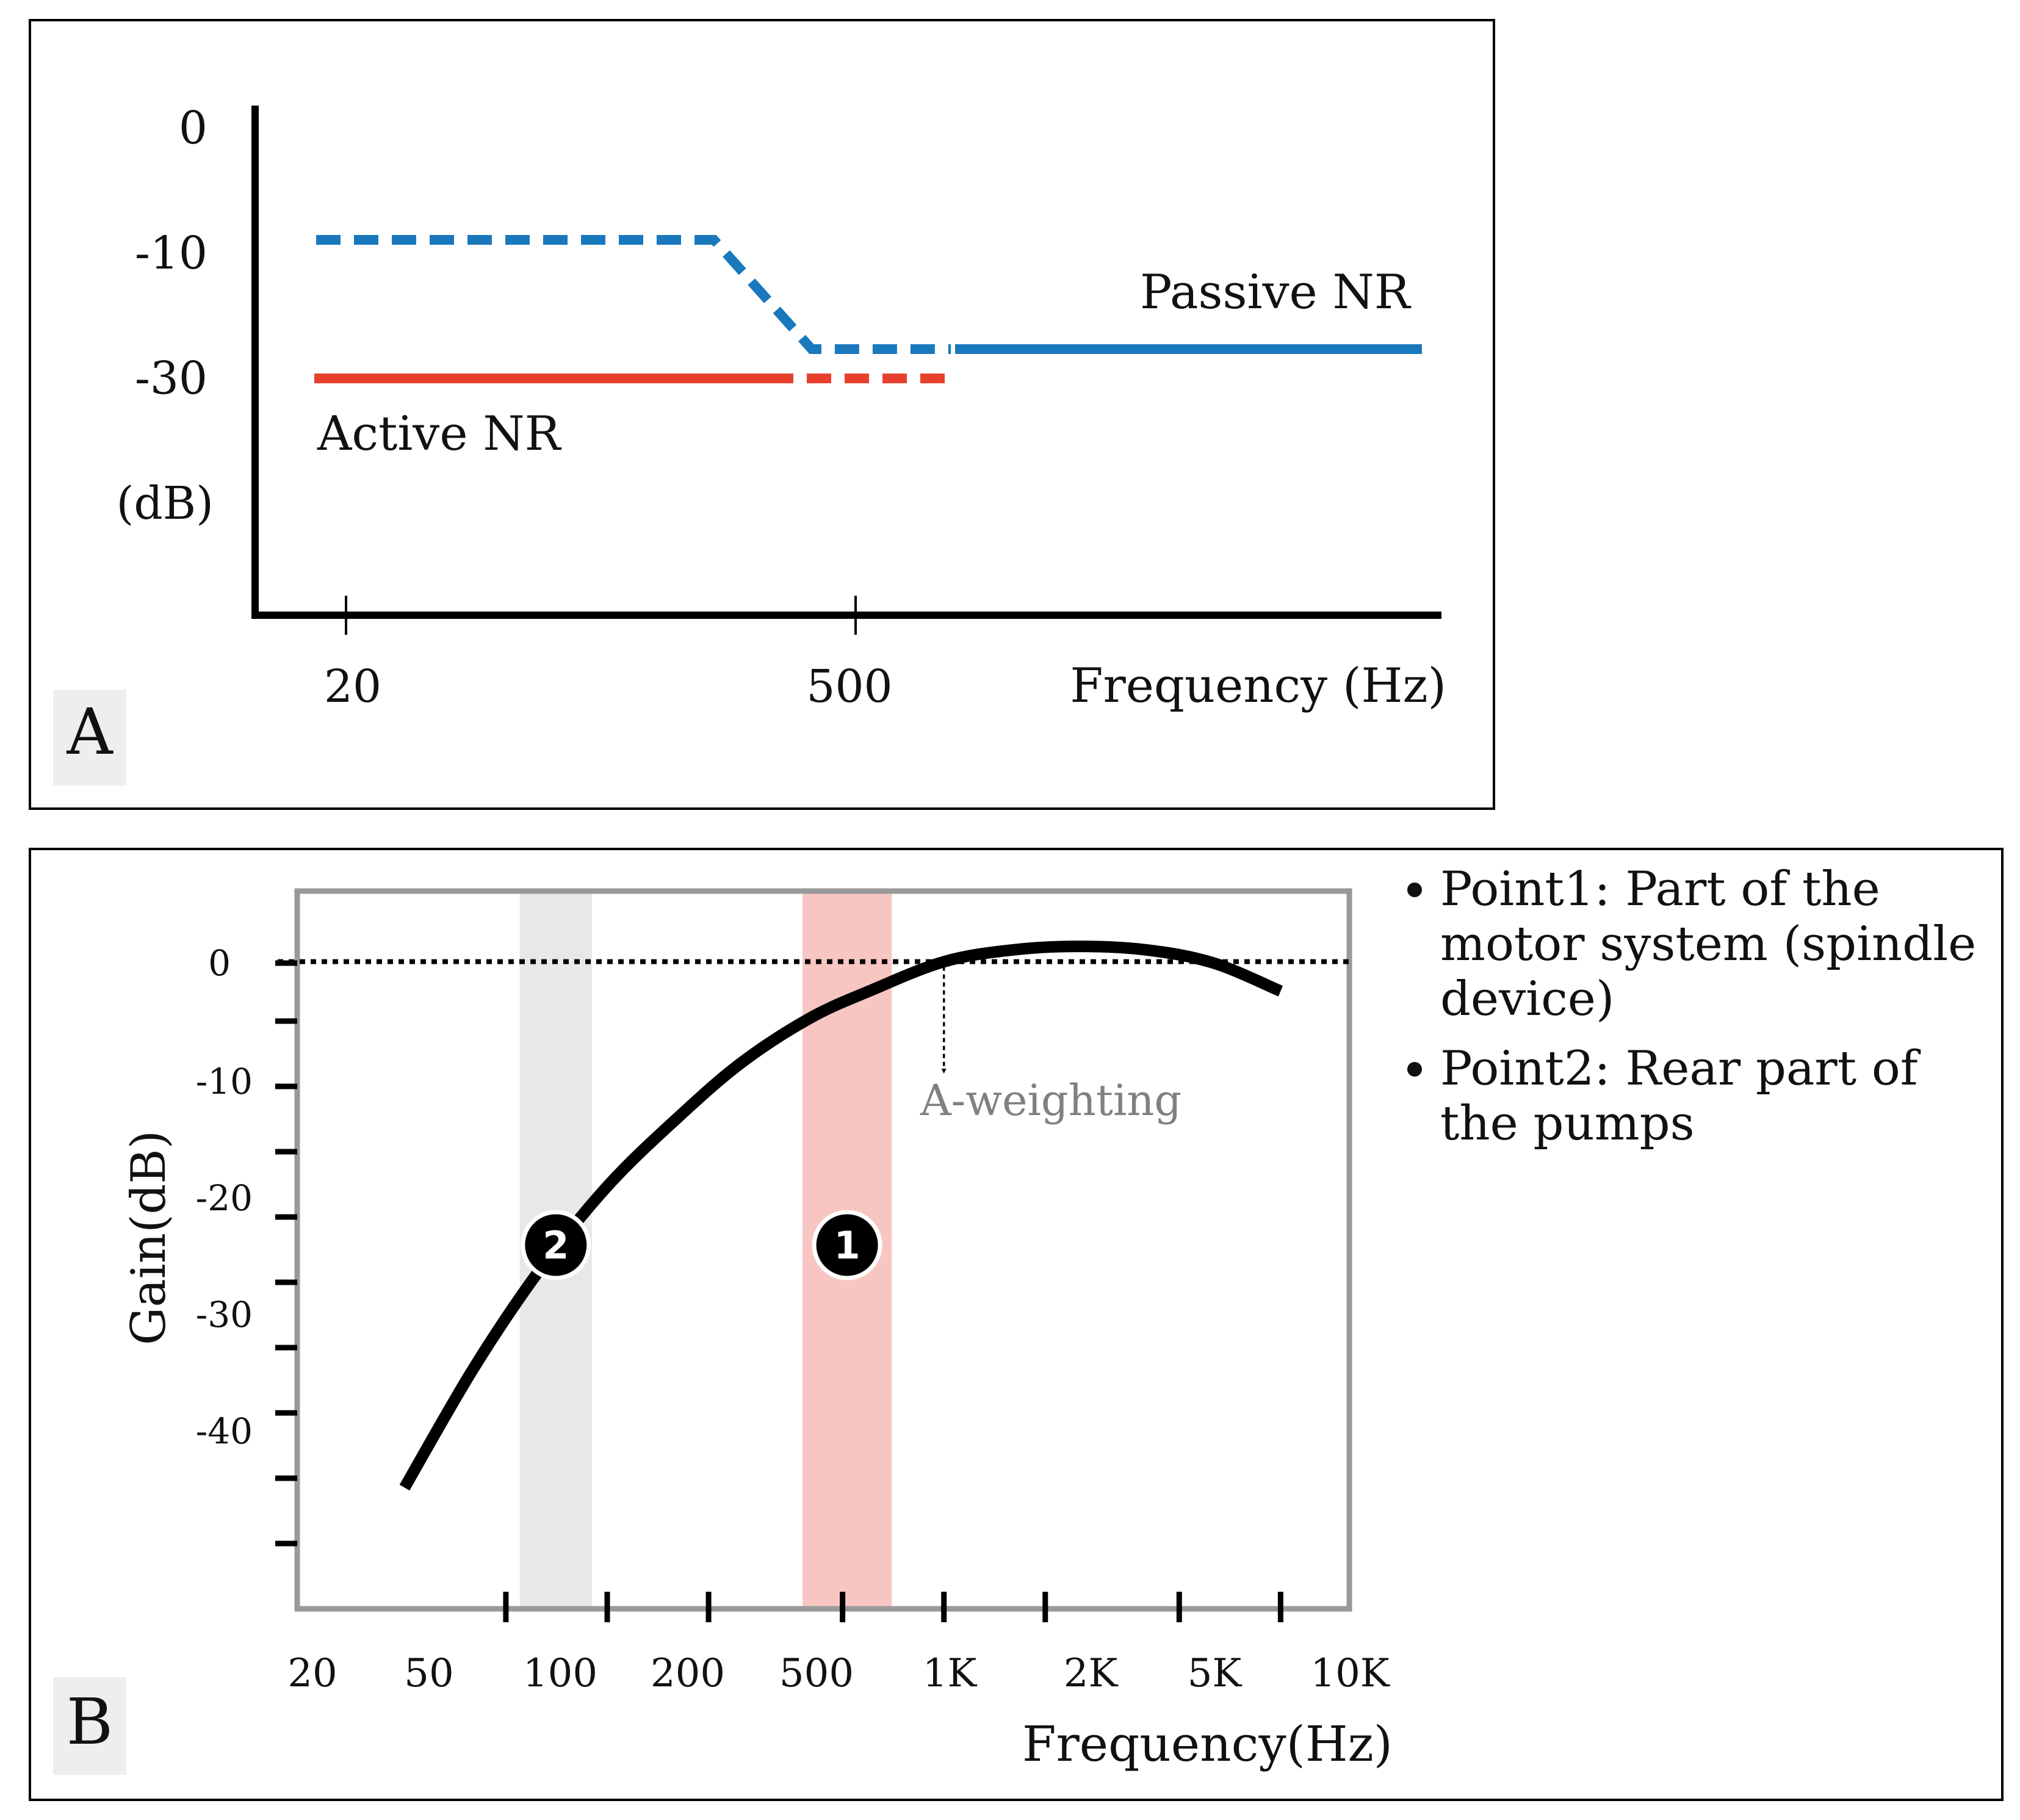  I want to click on active-nr-label: Active NR, so click(439, 434).